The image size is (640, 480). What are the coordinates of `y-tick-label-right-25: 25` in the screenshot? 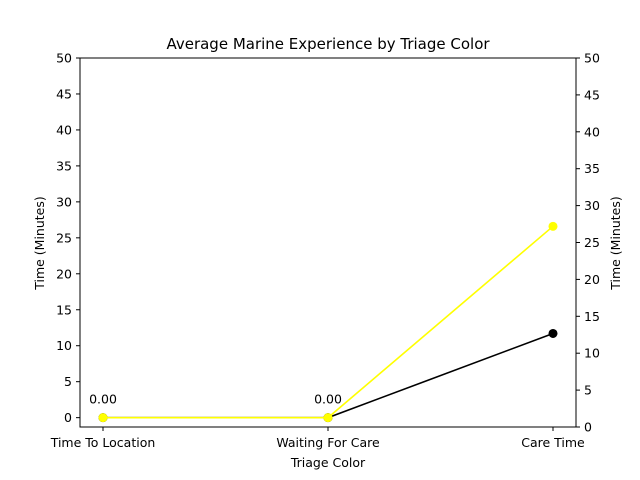 It's located at (592, 242).